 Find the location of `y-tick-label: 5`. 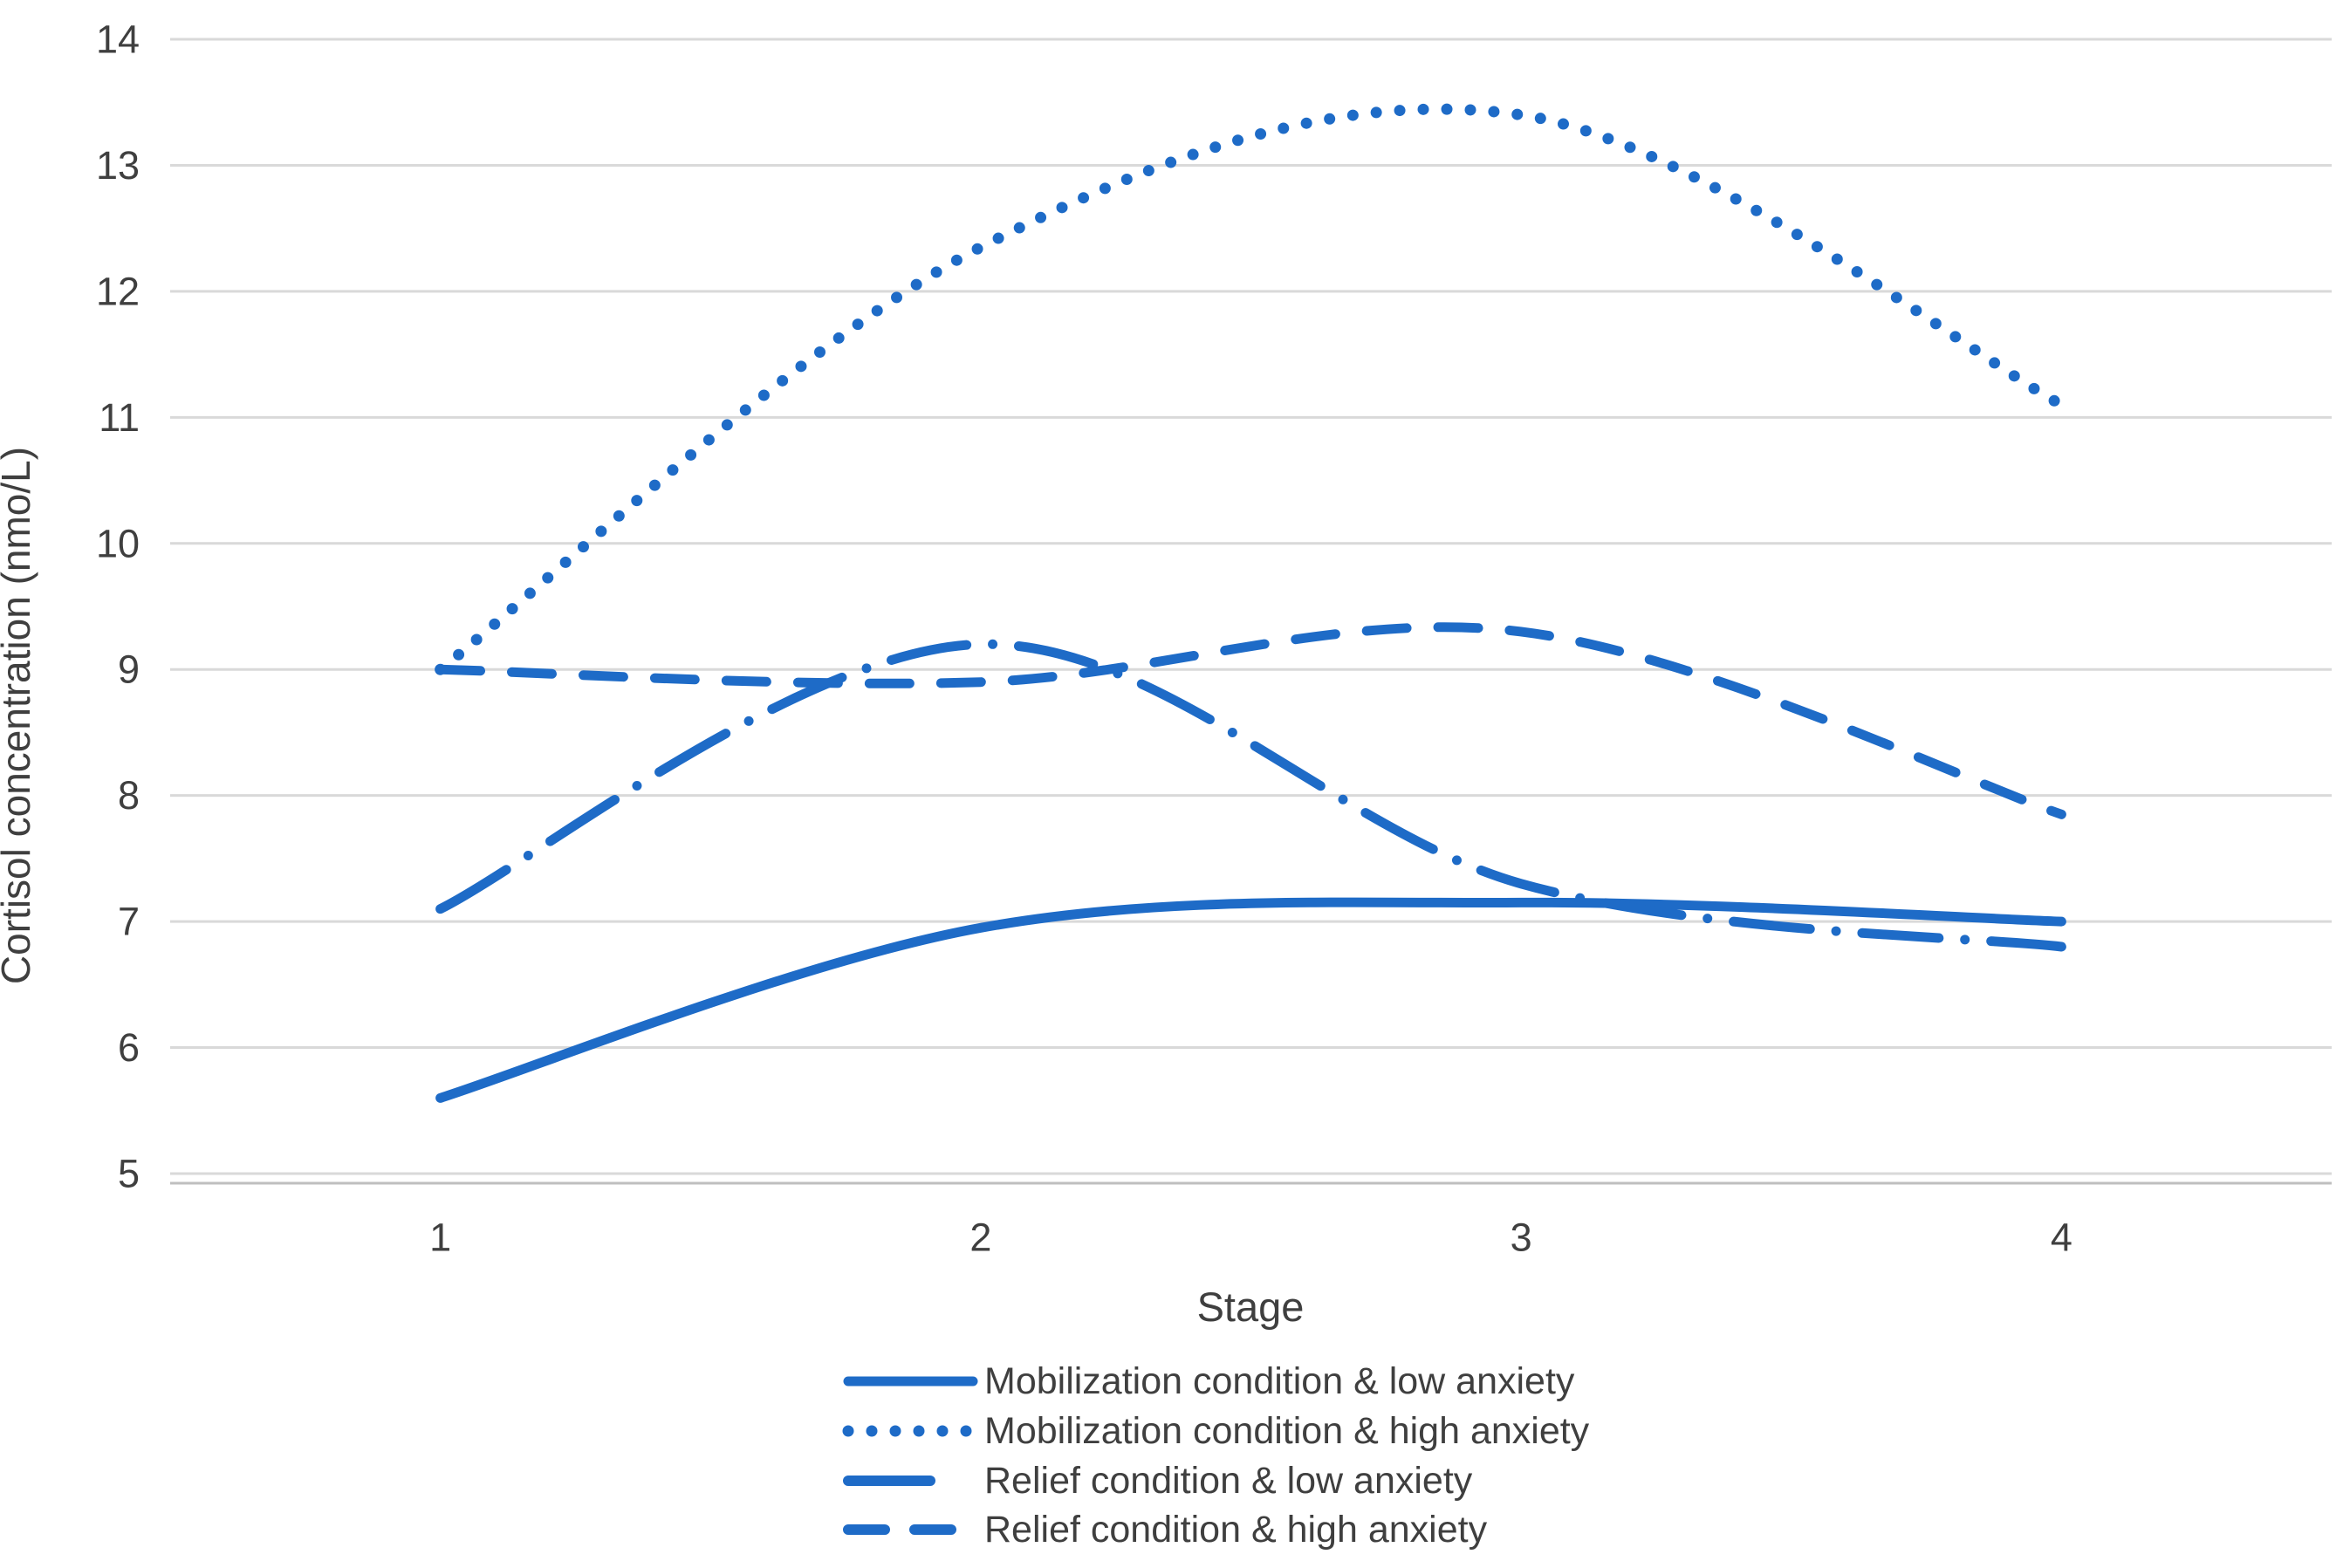

y-tick-label: 5 is located at coordinates (129, 1174).